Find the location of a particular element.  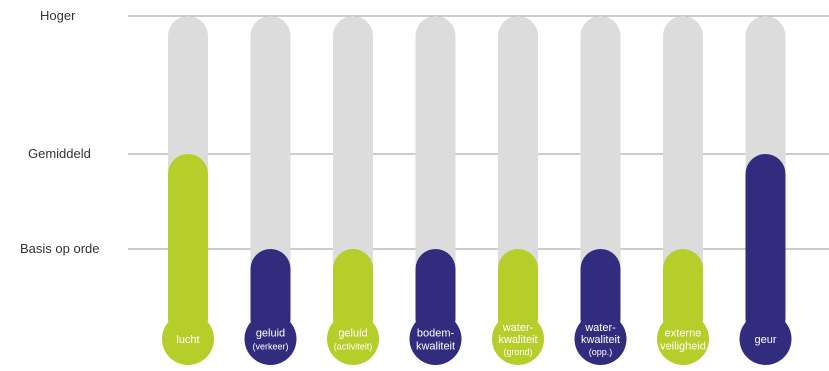

category-label-line: geur is located at coordinates (765, 340).